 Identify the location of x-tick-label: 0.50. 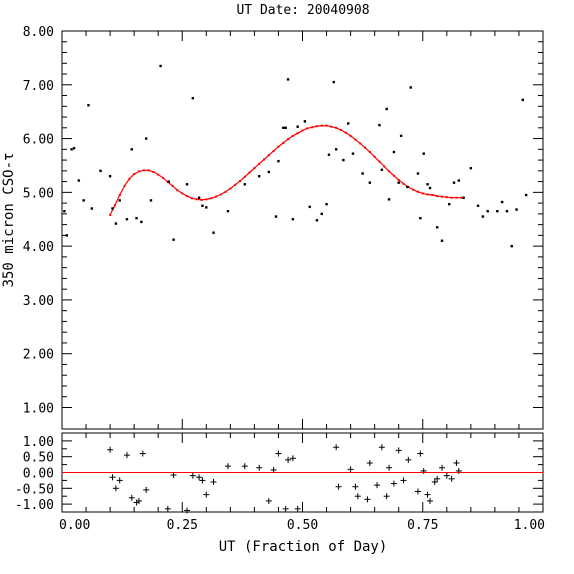
(302, 525).